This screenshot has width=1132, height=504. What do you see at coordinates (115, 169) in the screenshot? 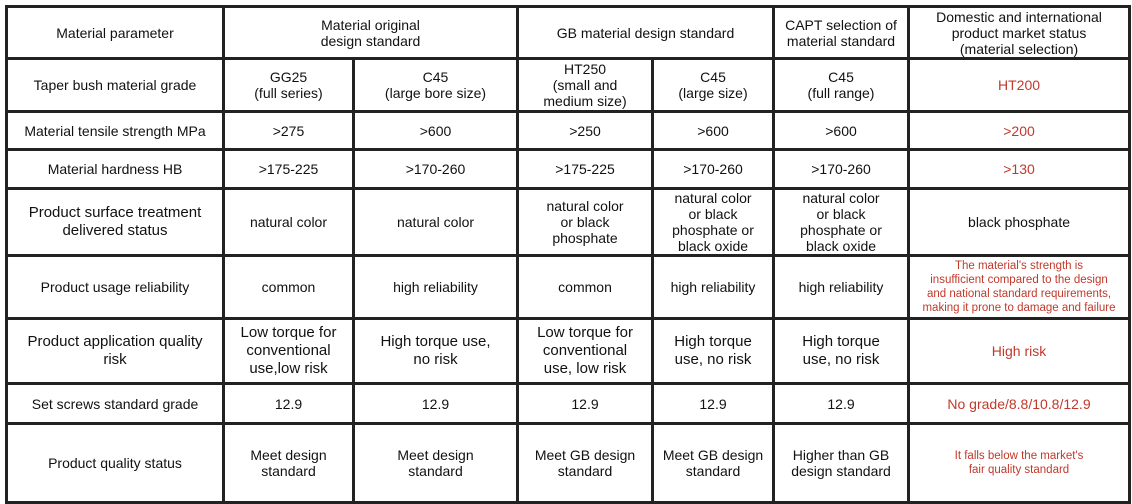
I see `row-label: Material hardness HB` at bounding box center [115, 169].